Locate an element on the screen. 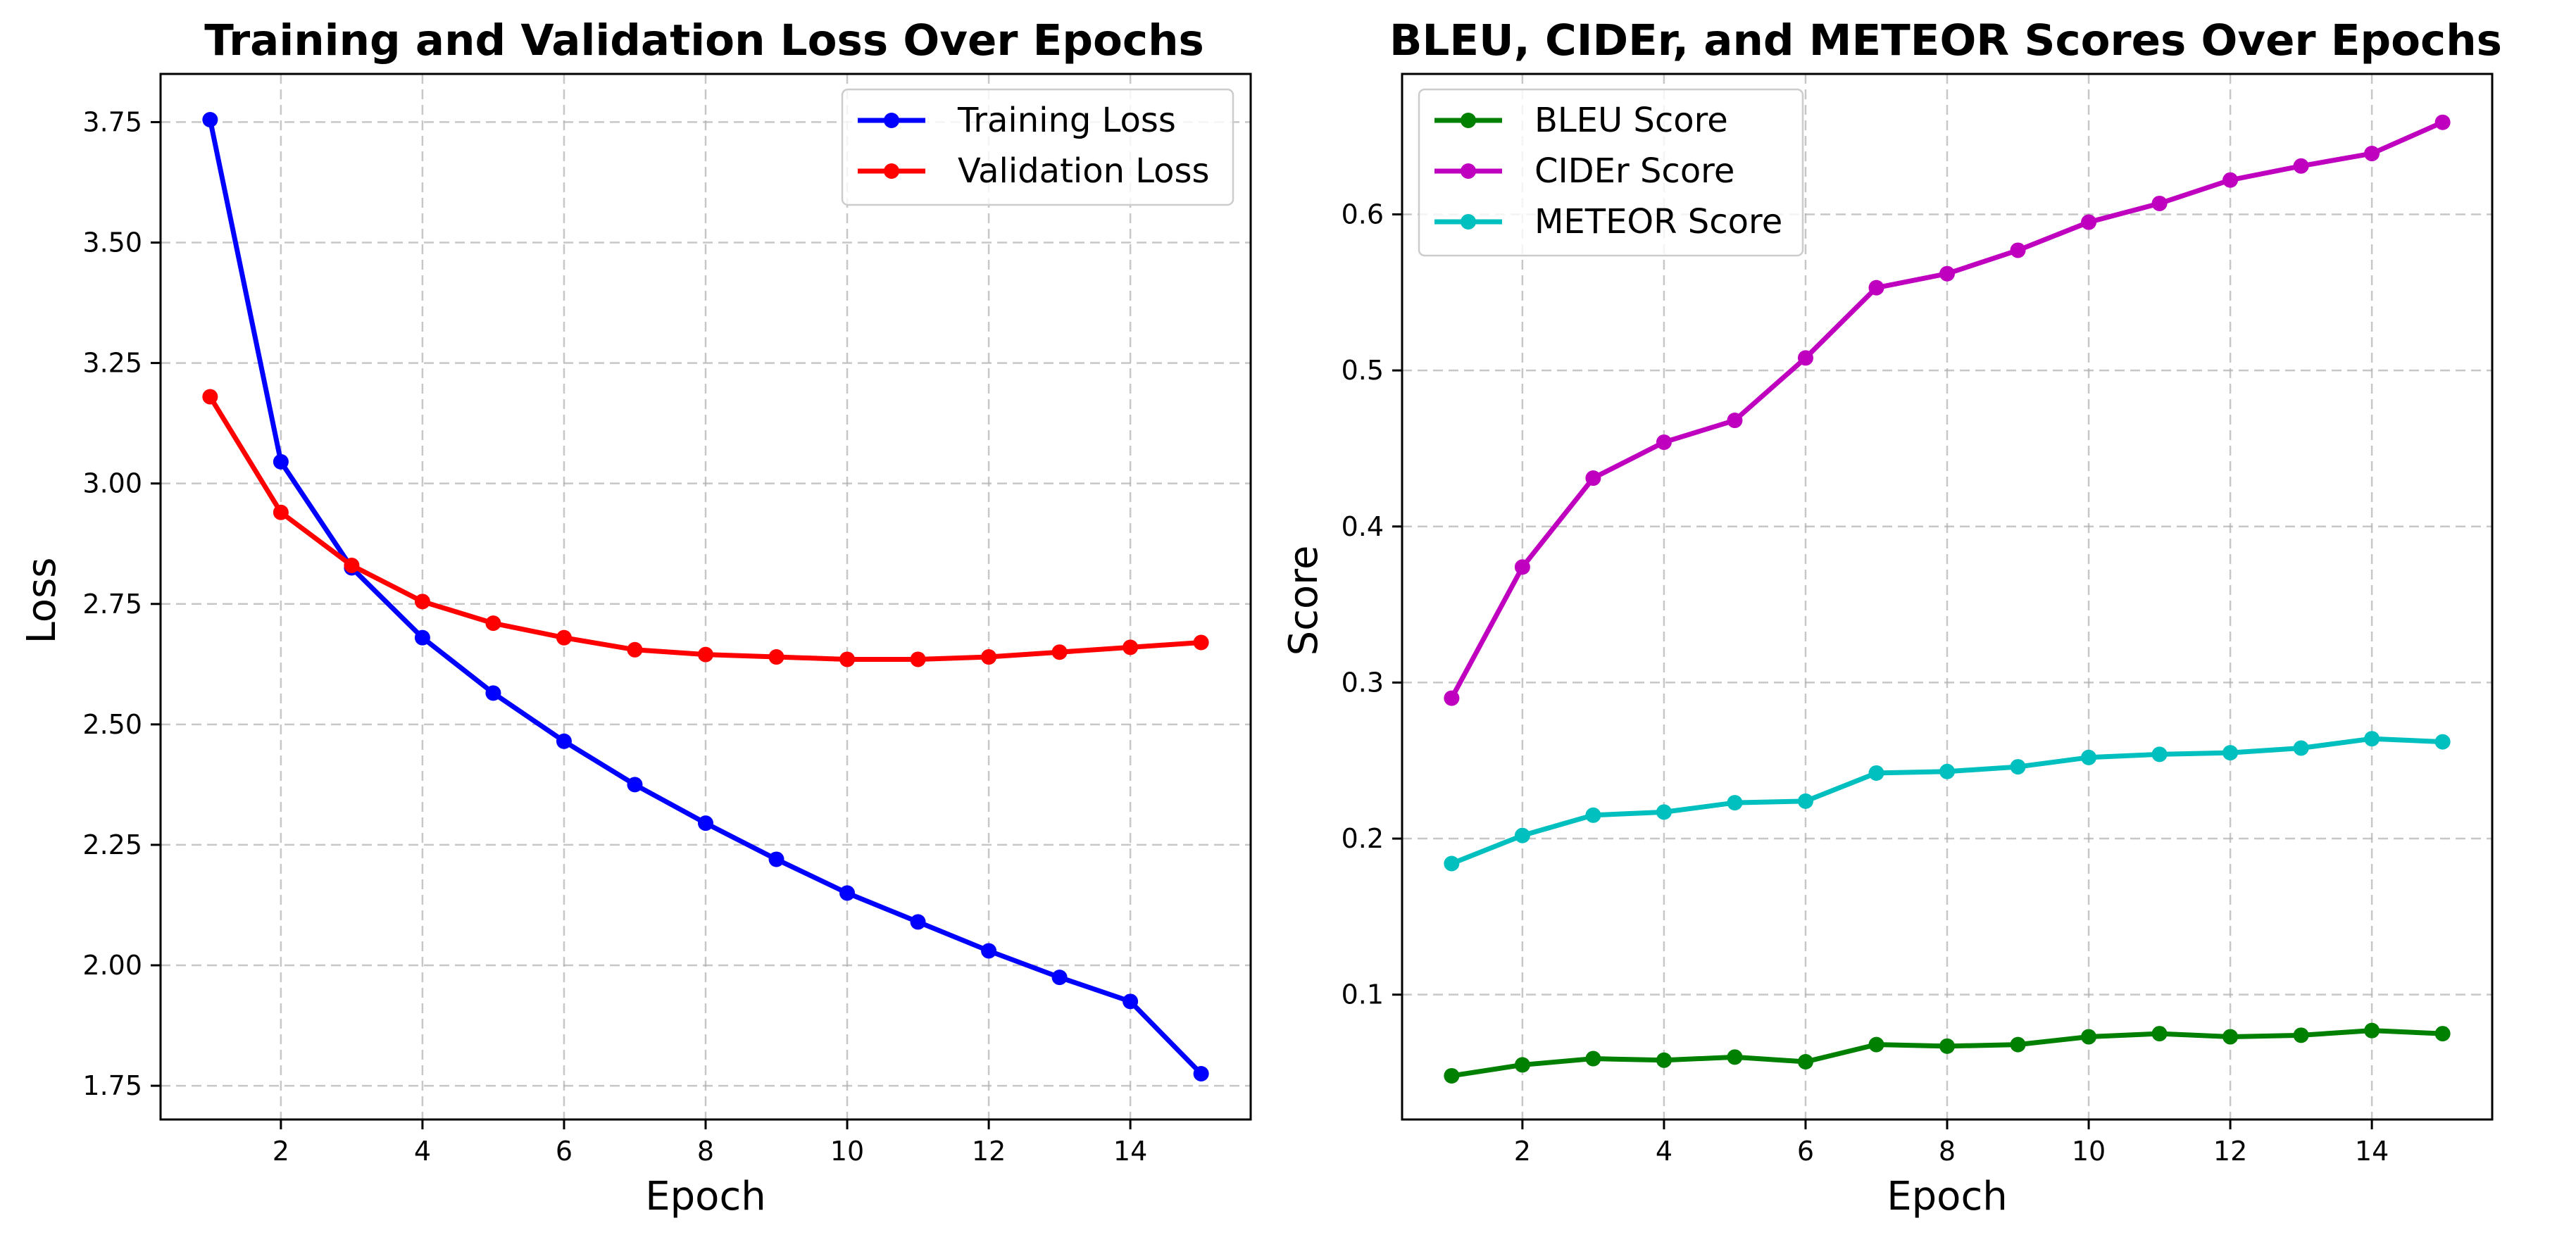 The image size is (2576, 1242). scores-chart-y-tick-label: 0.6 is located at coordinates (1363, 215).